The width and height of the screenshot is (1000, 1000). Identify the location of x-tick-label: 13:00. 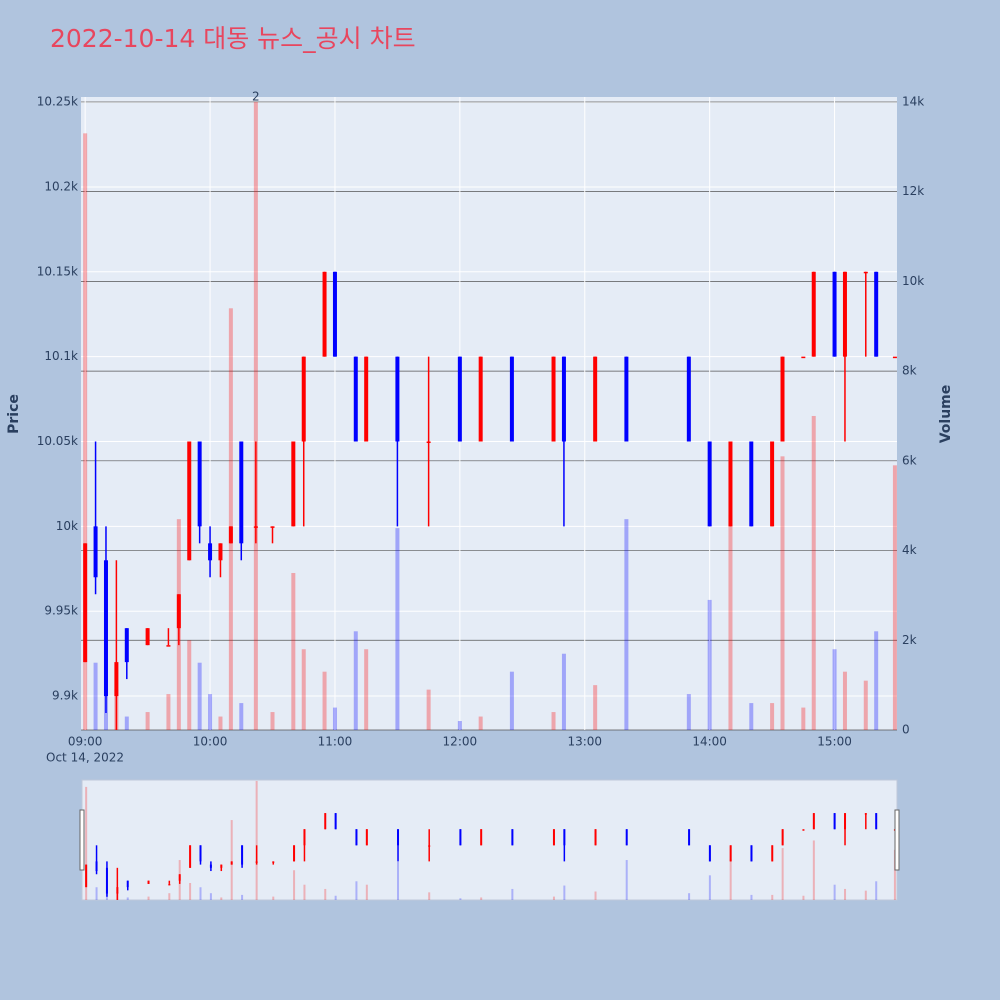
(584, 742).